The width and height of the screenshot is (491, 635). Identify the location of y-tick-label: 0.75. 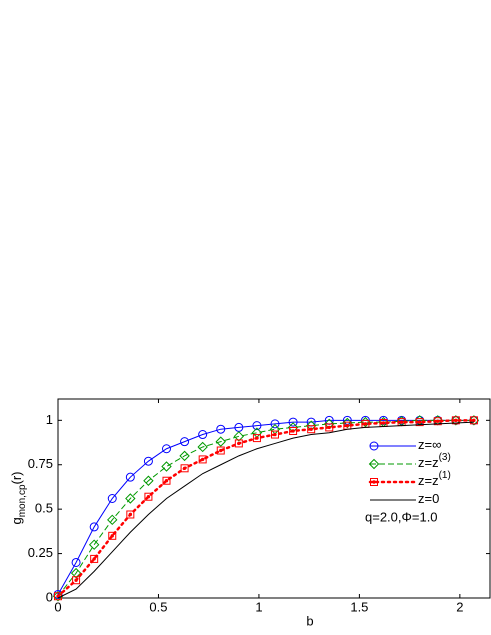
(40, 463).